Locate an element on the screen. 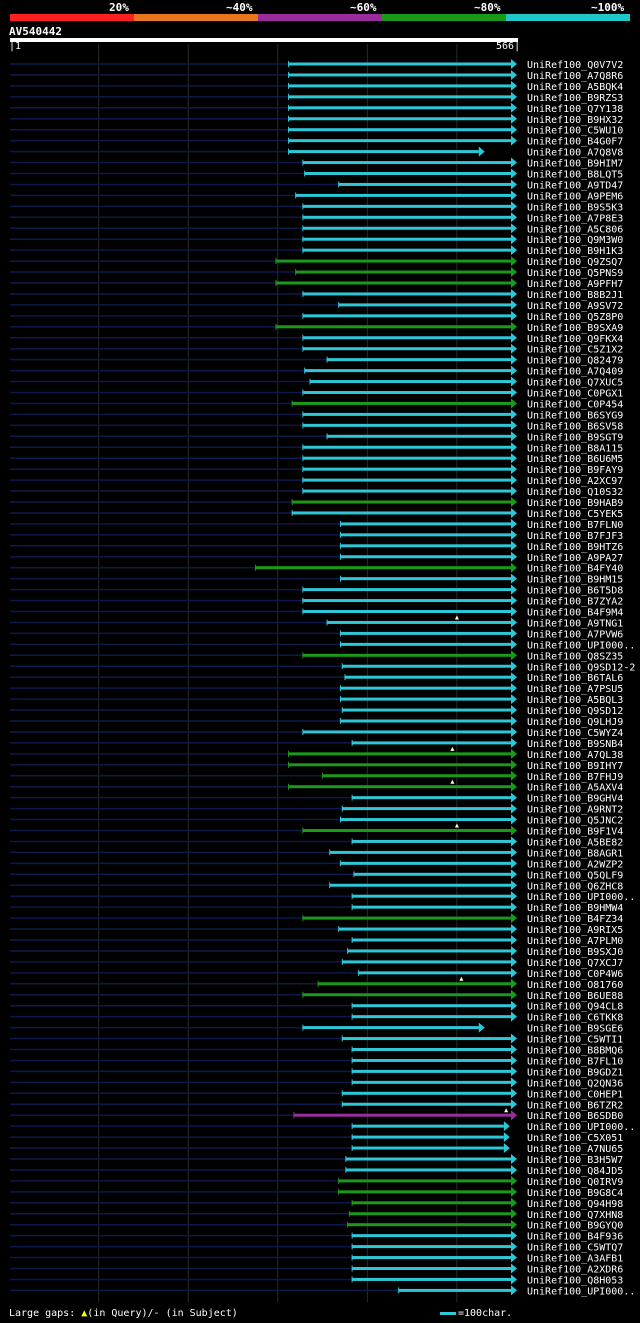 This screenshot has width=640, height=1323. hit-row: UniRef100_A5AXV4 is located at coordinates (316, 786).